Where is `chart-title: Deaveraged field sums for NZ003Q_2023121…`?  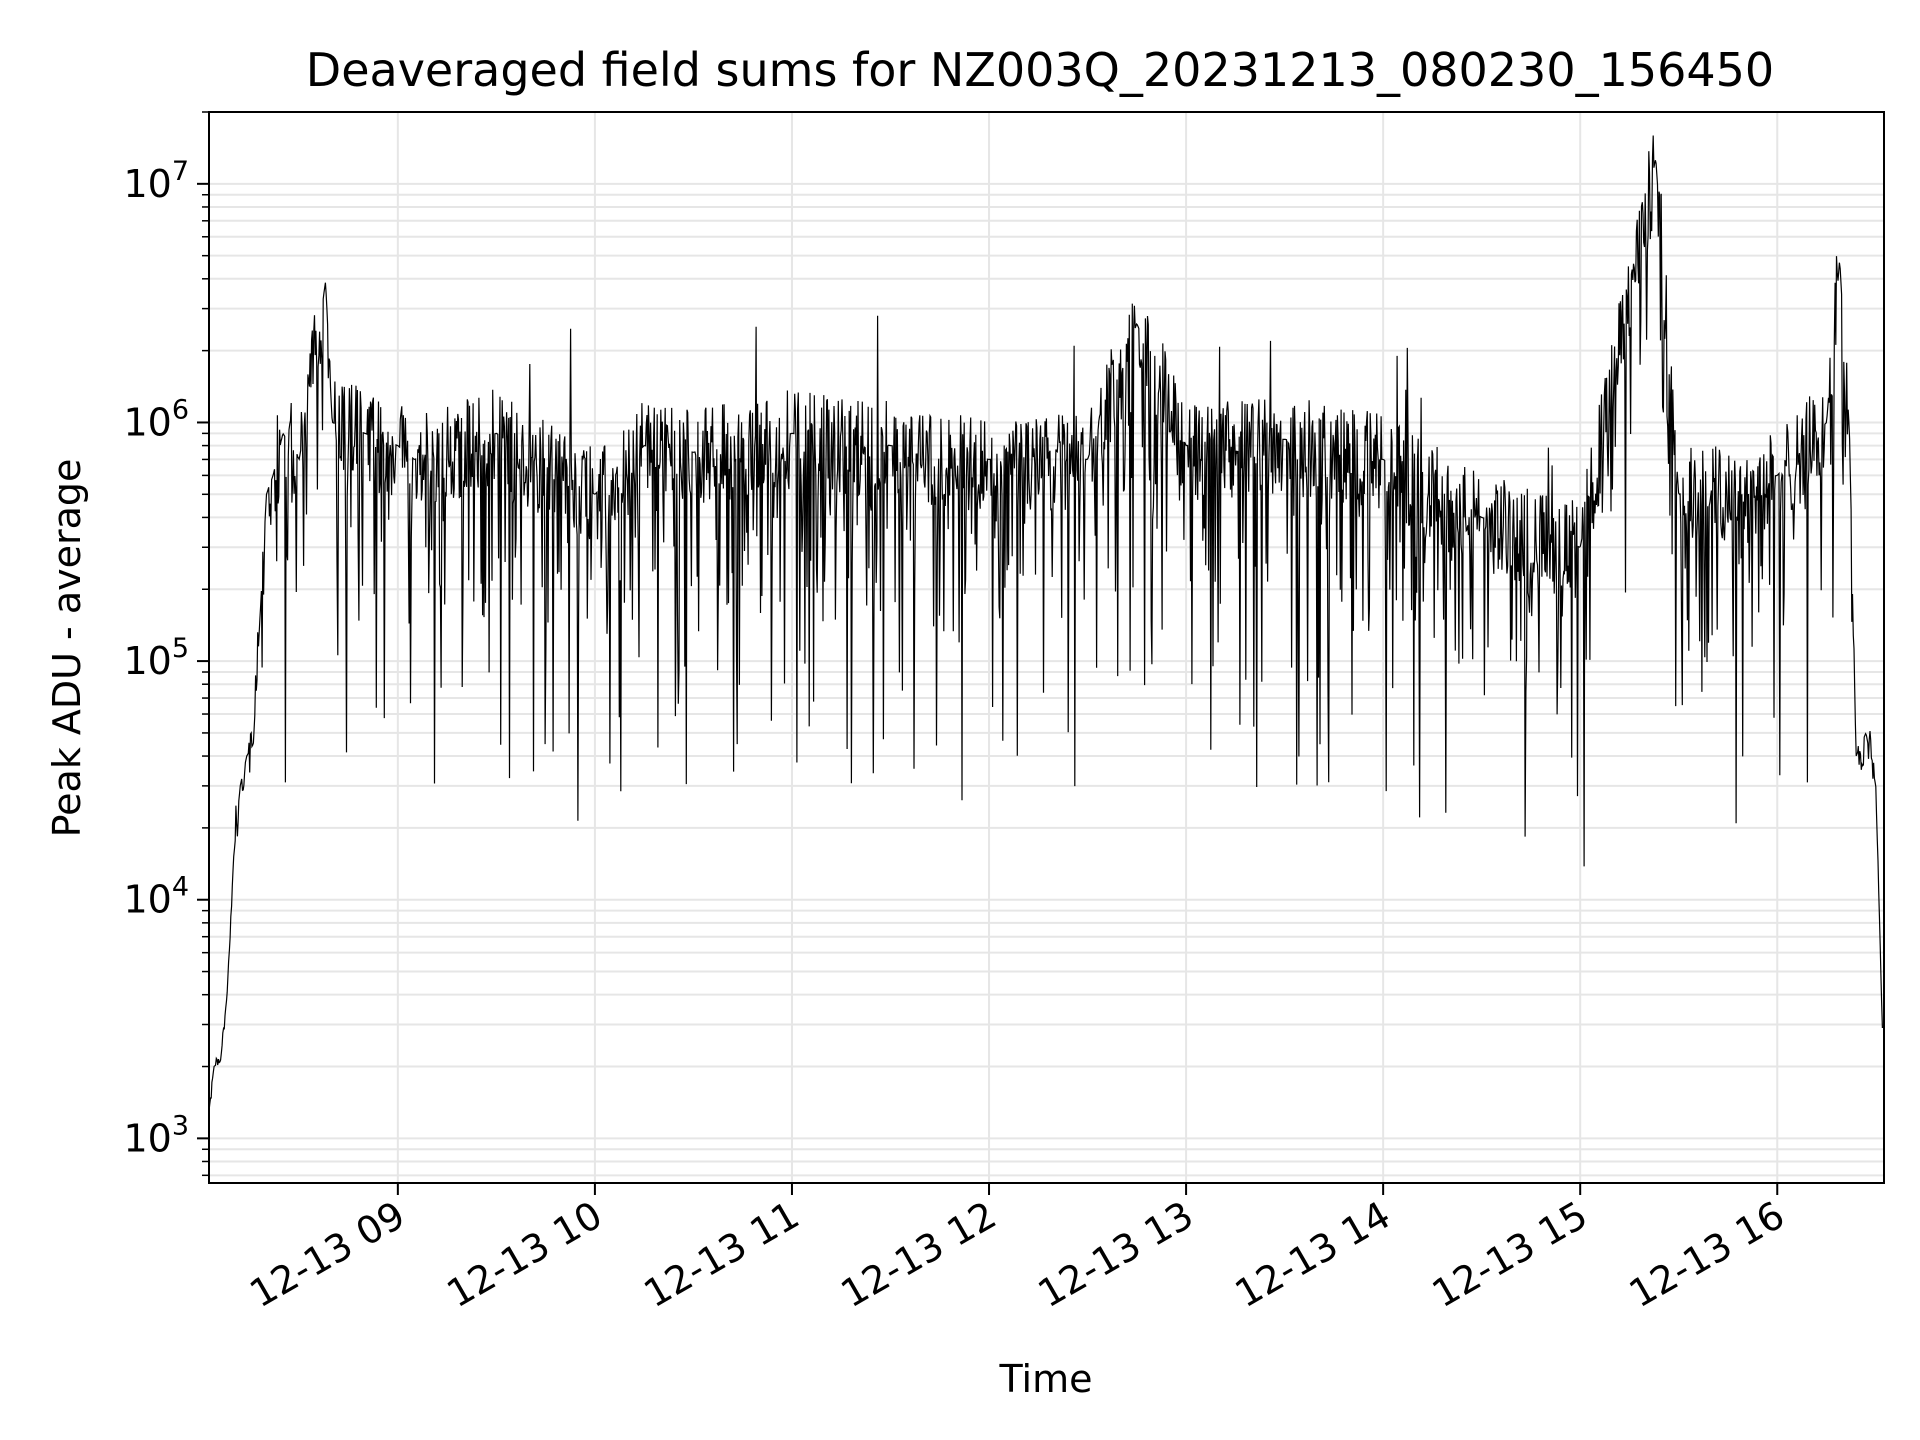
chart-title: Deaveraged field sums for NZ003Q_2023121… is located at coordinates (1040, 70).